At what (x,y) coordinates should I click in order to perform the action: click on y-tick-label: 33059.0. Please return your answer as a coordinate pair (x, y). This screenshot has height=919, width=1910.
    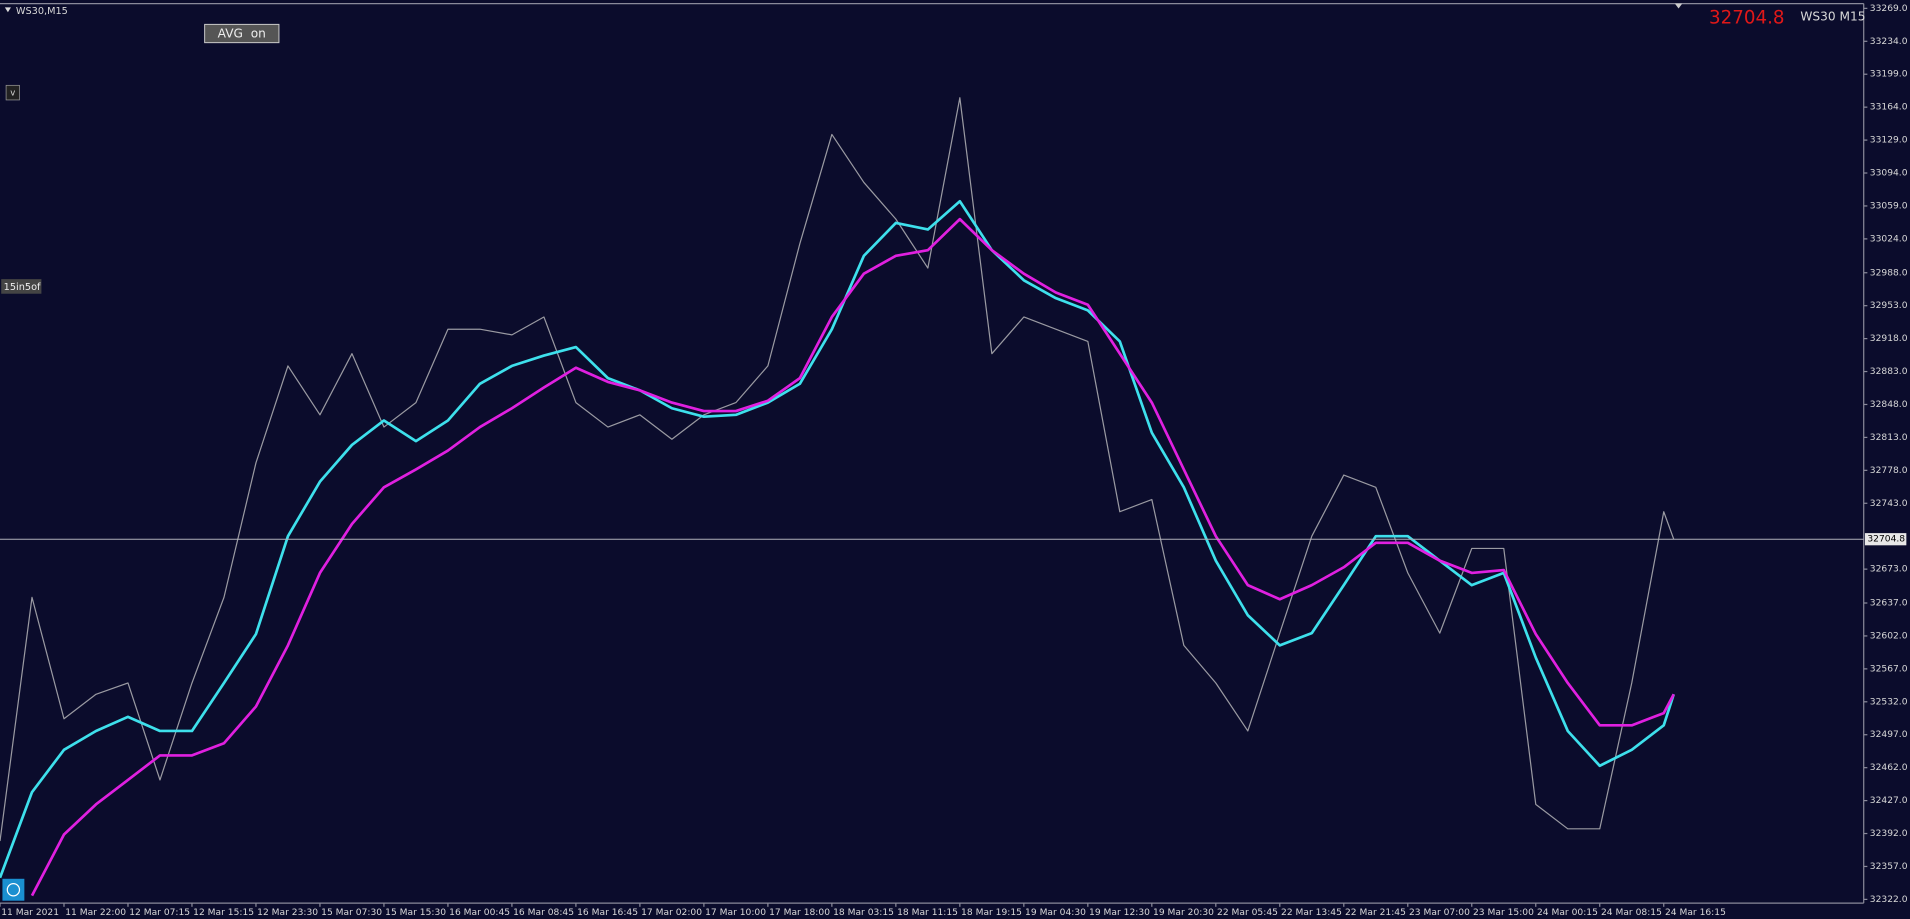
    Looking at the image, I should click on (1889, 206).